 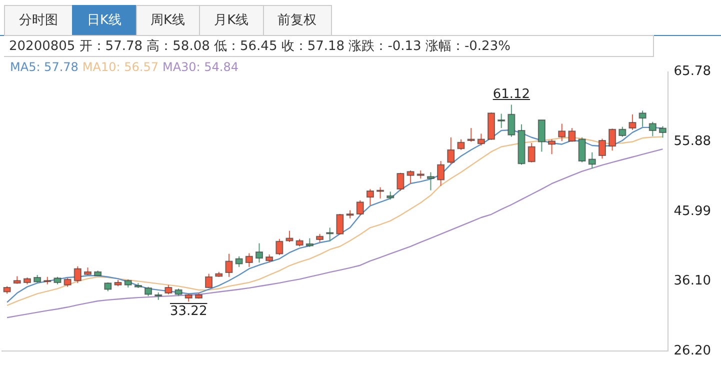 I want to click on text: MA10: 56.57, so click(x=120, y=67).